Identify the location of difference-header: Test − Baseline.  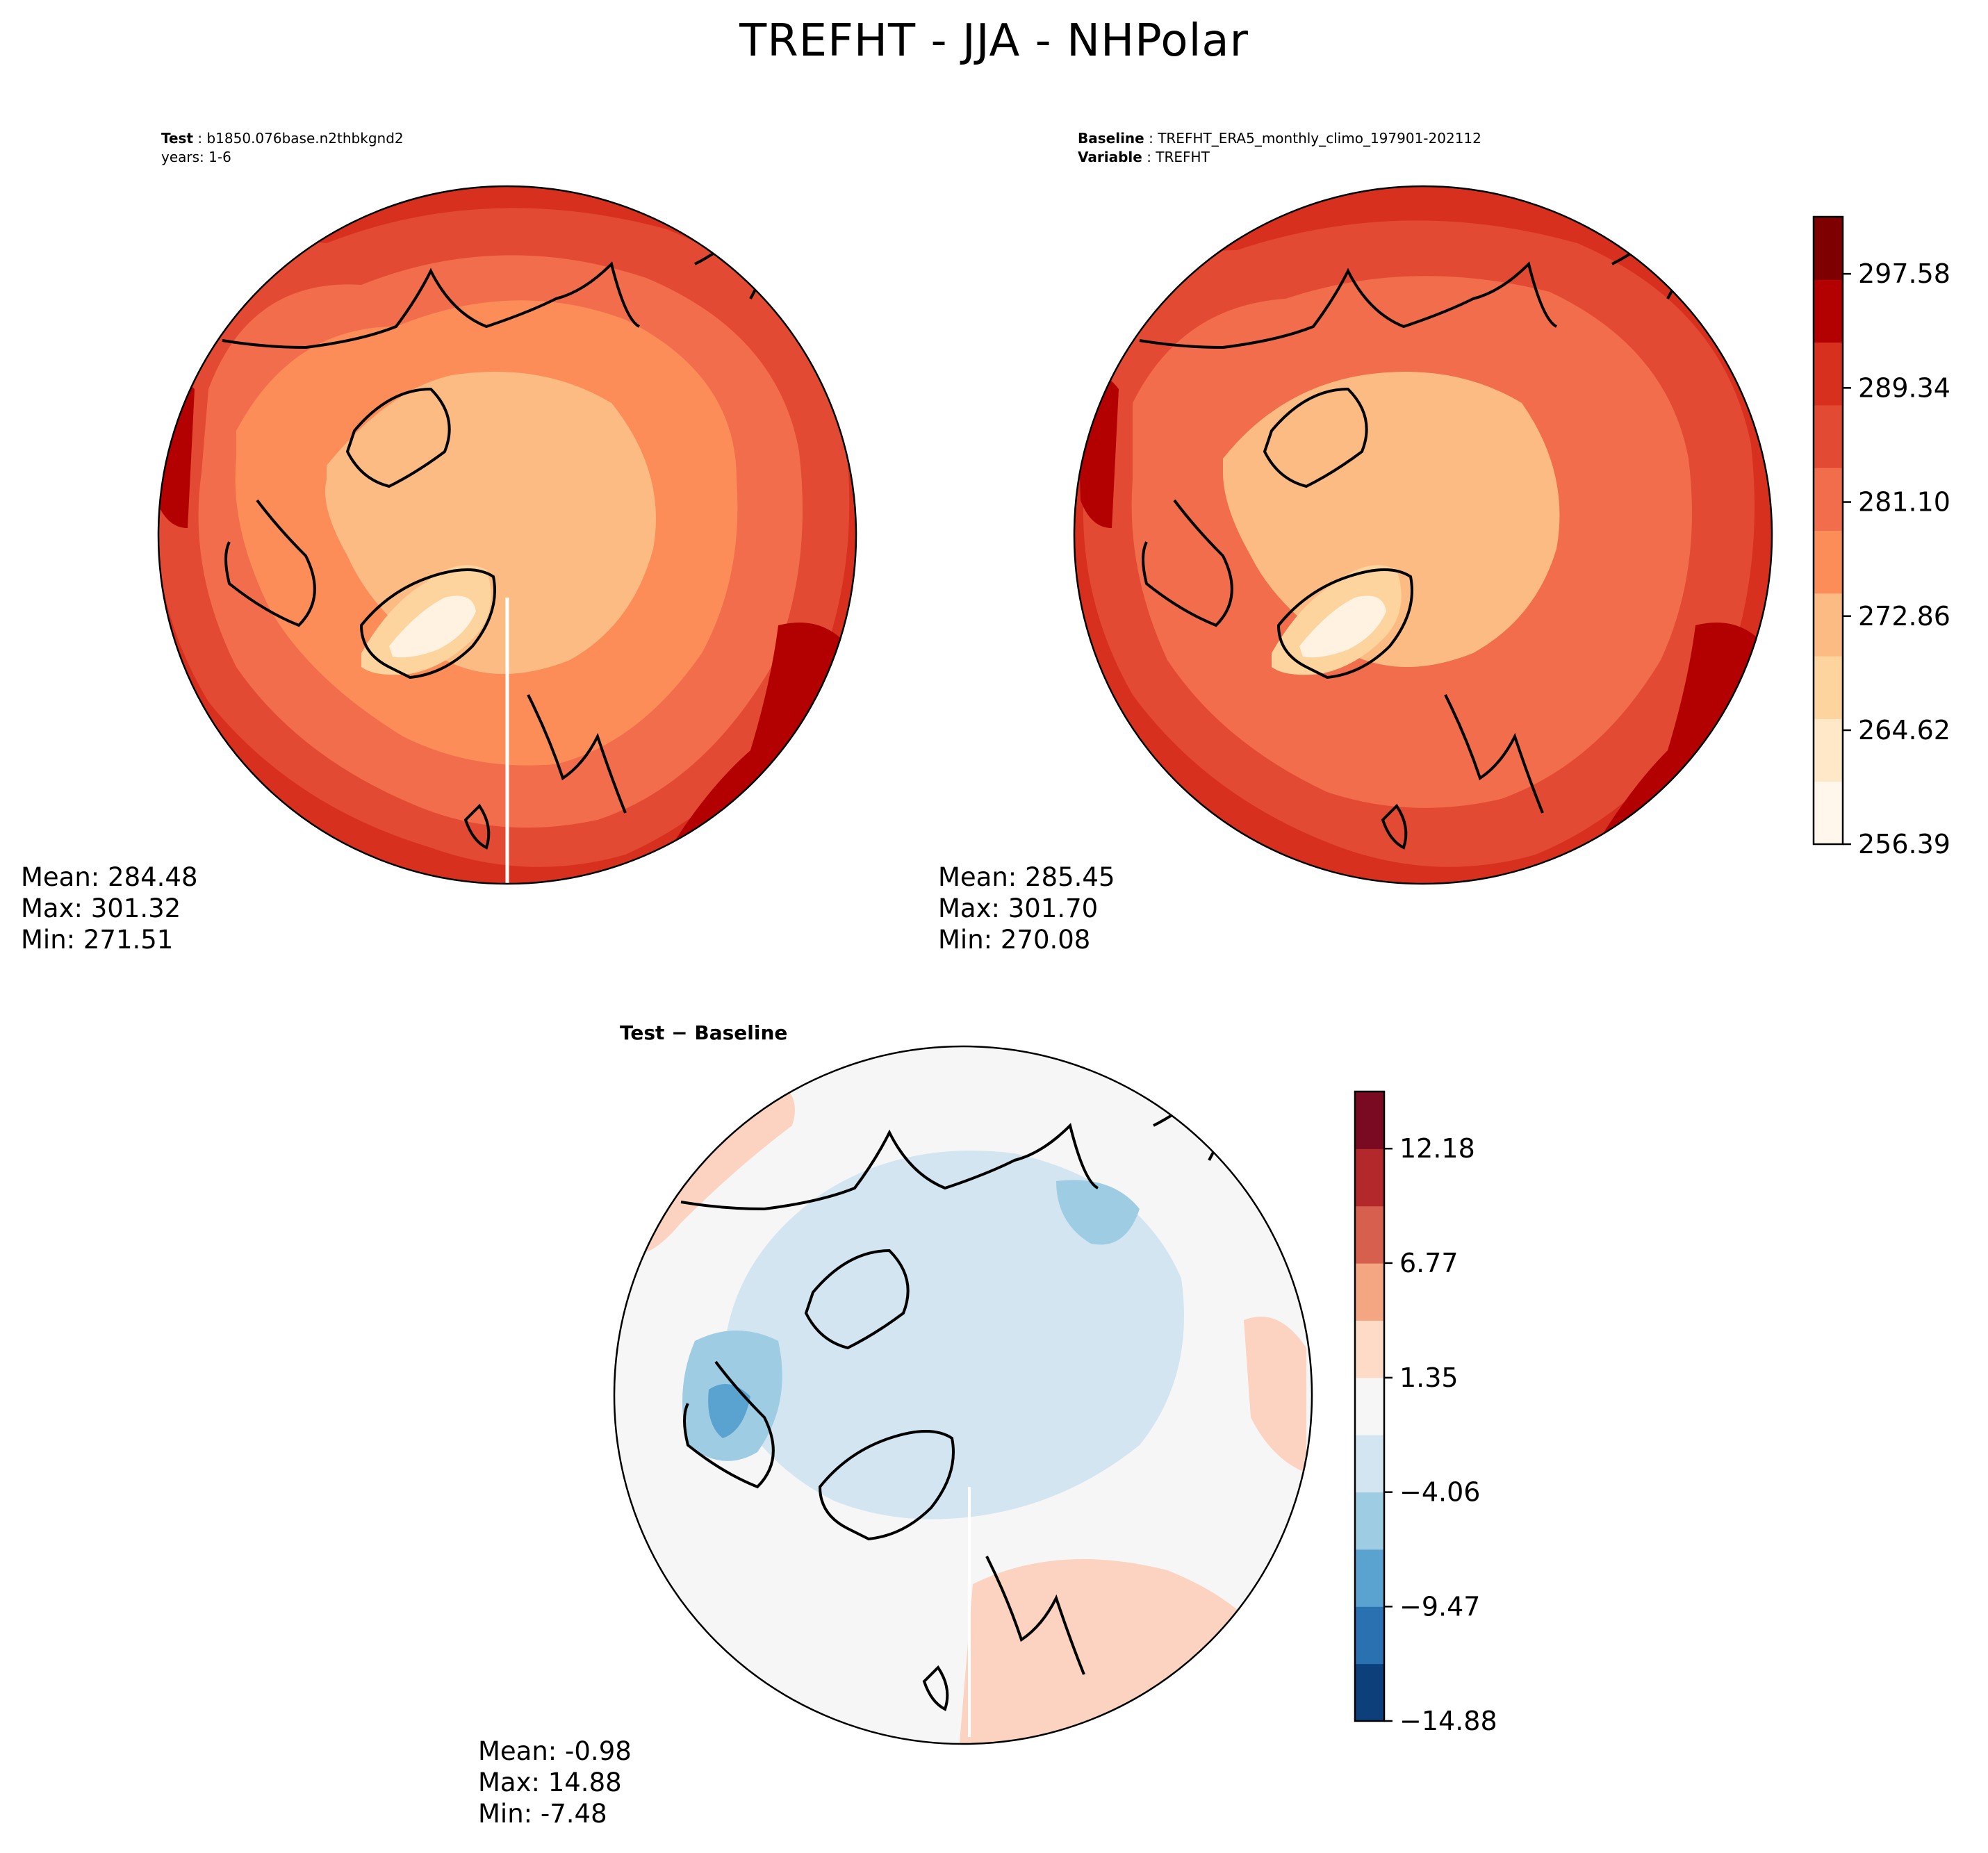
(704, 1032).